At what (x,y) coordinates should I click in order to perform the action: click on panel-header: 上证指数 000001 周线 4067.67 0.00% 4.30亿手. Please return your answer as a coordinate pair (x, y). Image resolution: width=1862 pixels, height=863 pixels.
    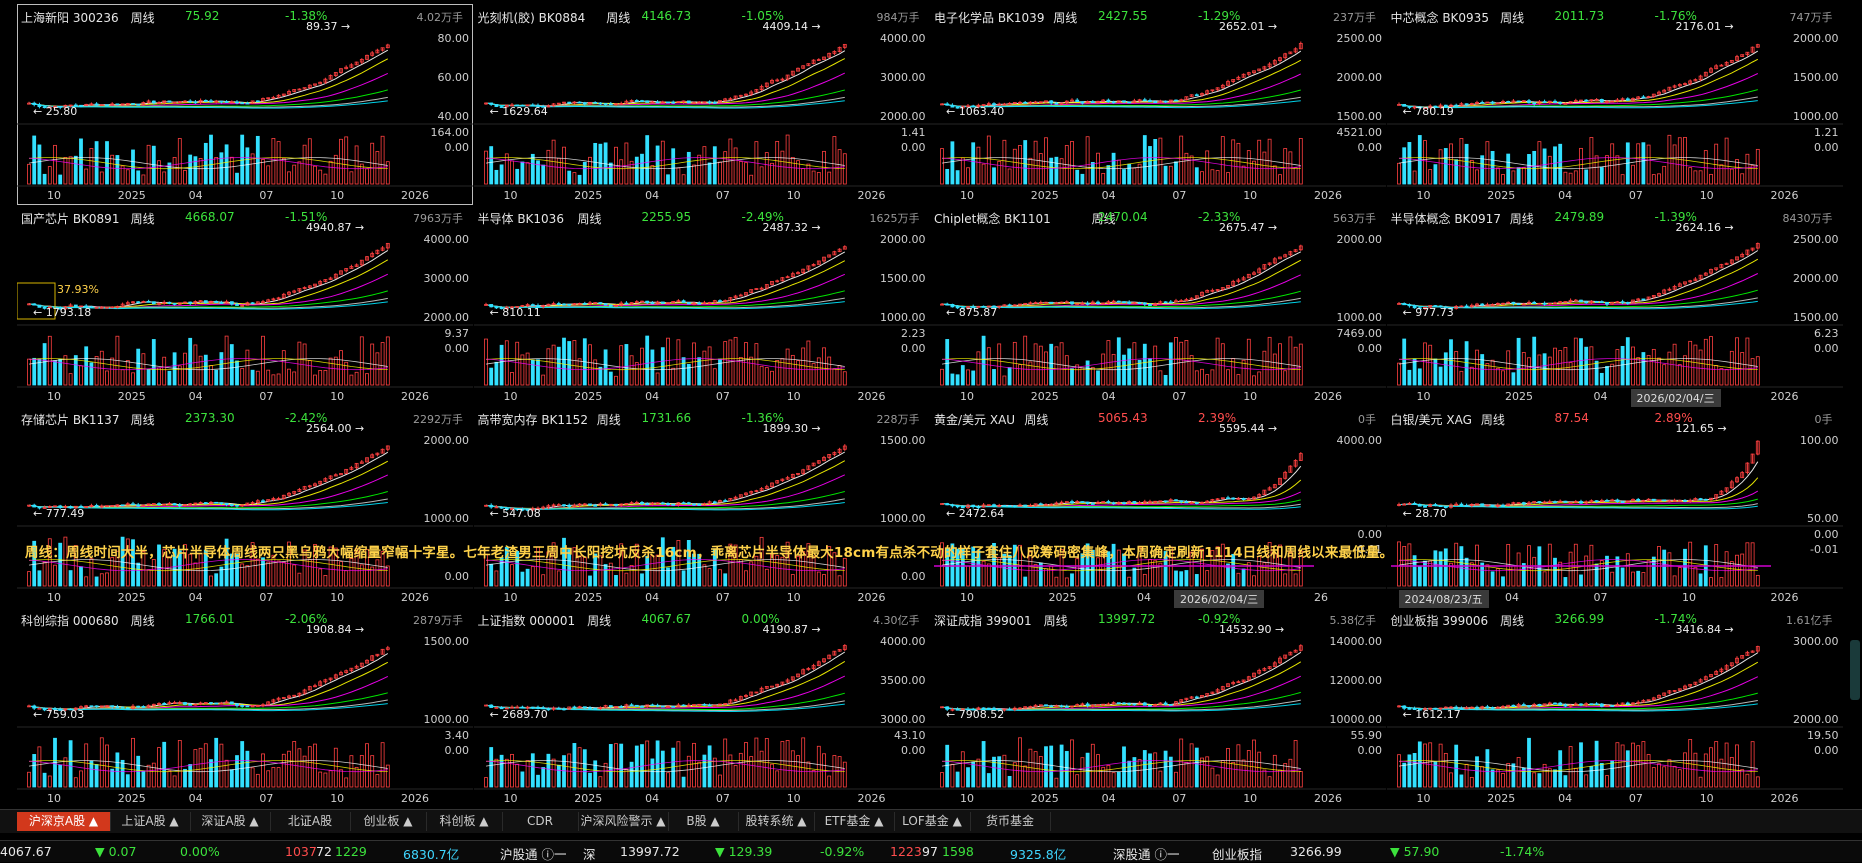
    Looking at the image, I should click on (702, 620).